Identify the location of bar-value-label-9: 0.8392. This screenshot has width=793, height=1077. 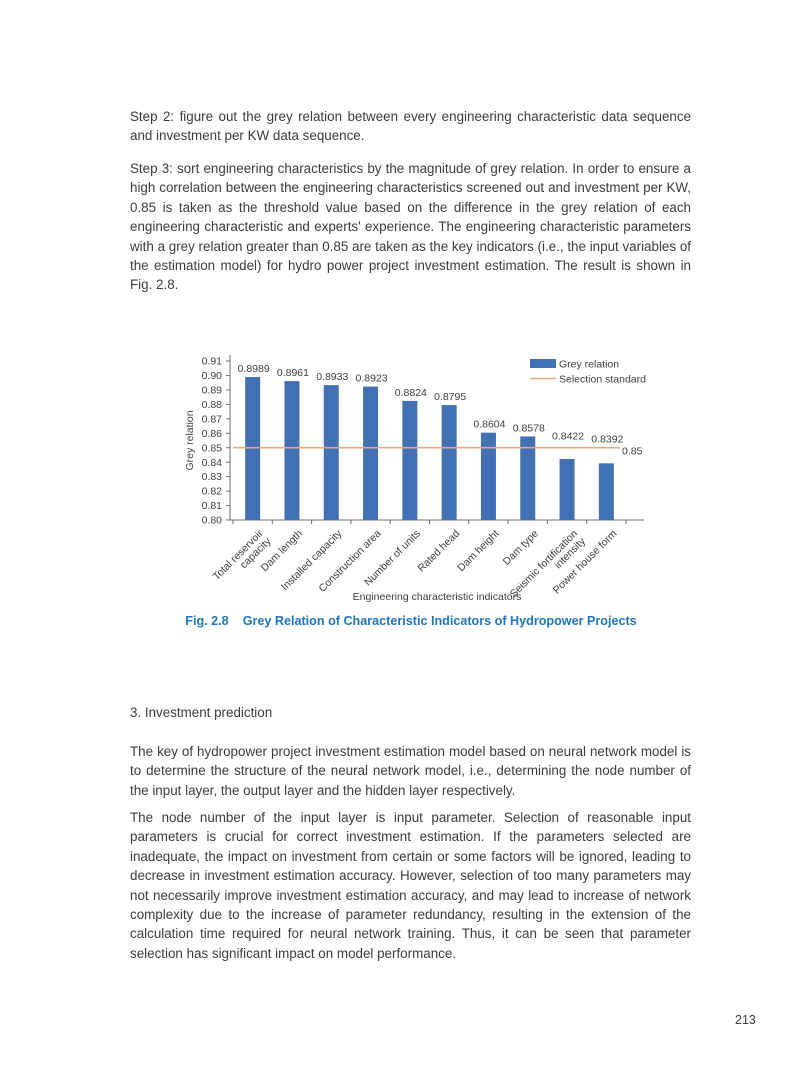
(607, 440).